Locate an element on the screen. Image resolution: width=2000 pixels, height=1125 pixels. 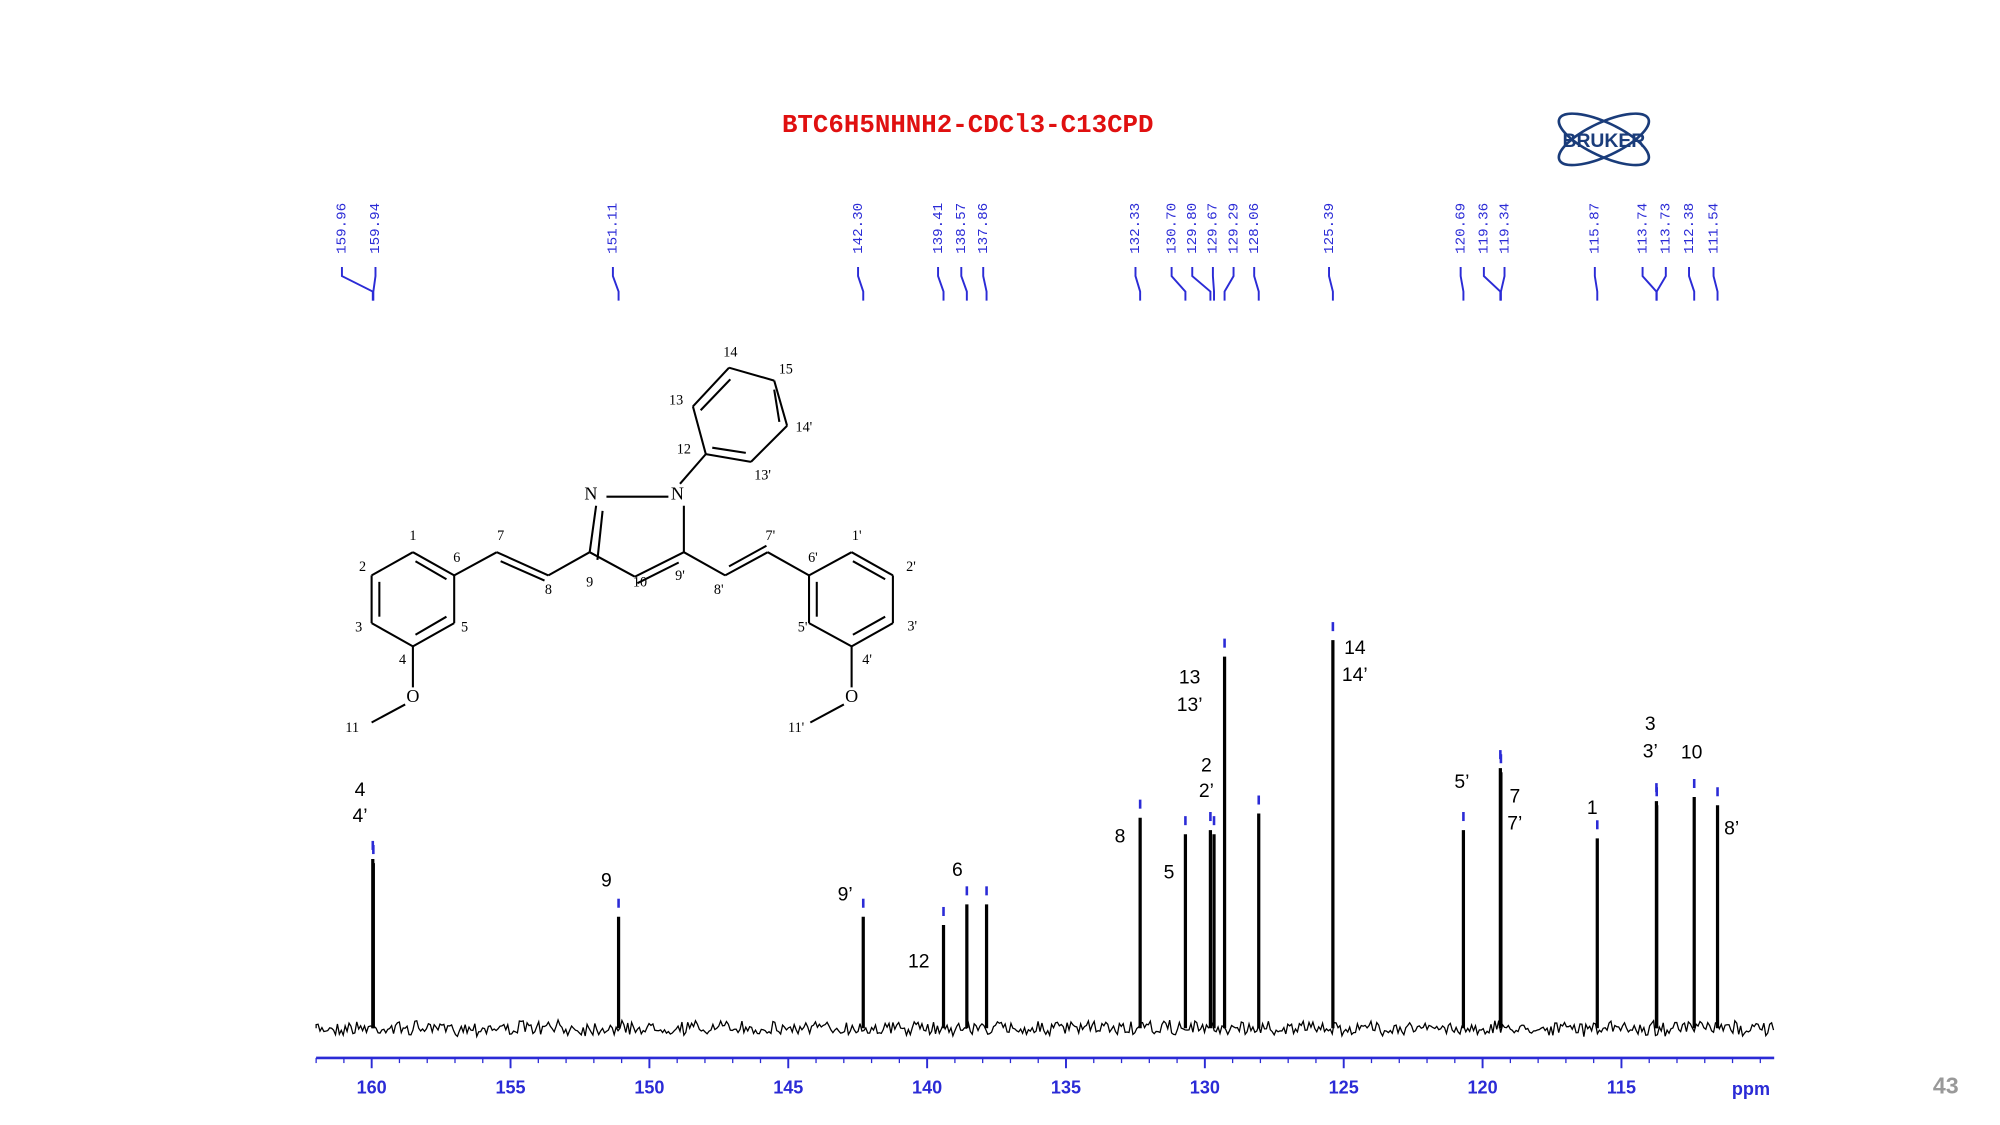
assignment-label: 10 is located at coordinates (1692, 753).